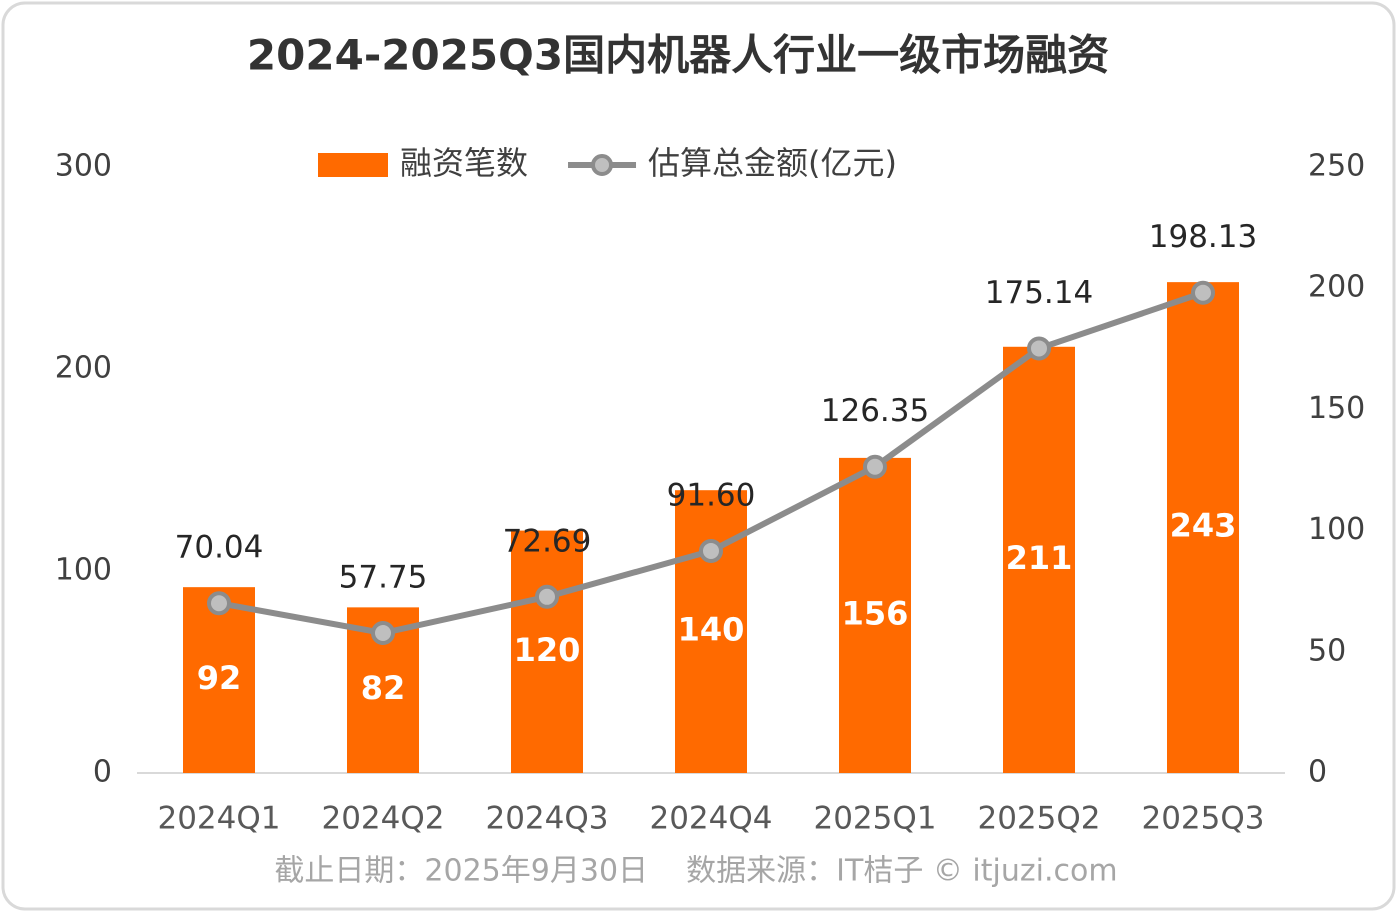 The image size is (1399, 914). I want to click on y2-tick-label: 200, so click(1336, 287).